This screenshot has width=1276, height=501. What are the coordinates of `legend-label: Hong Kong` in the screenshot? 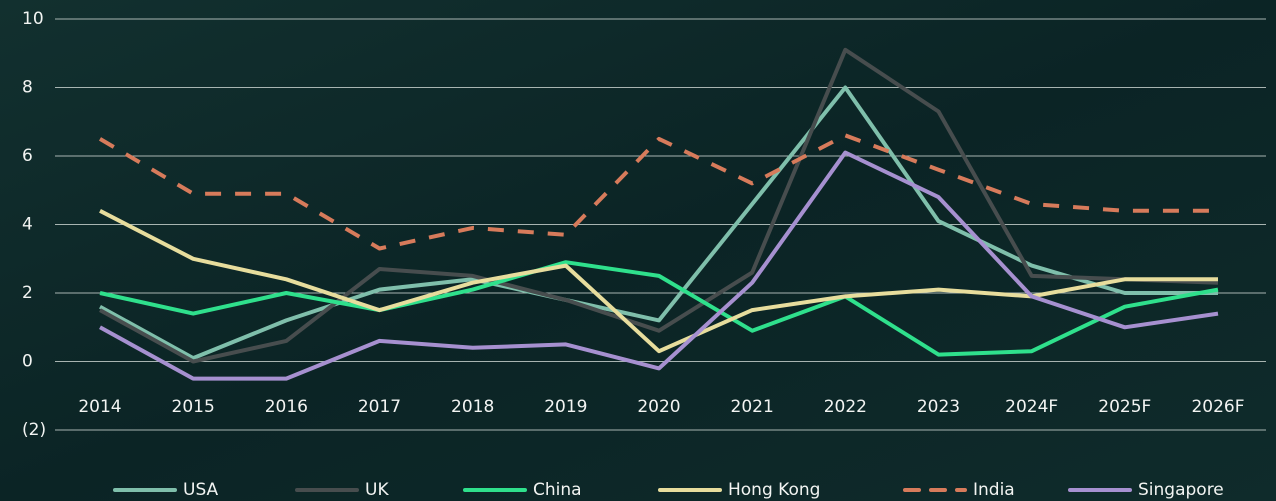 It's located at (774, 490).